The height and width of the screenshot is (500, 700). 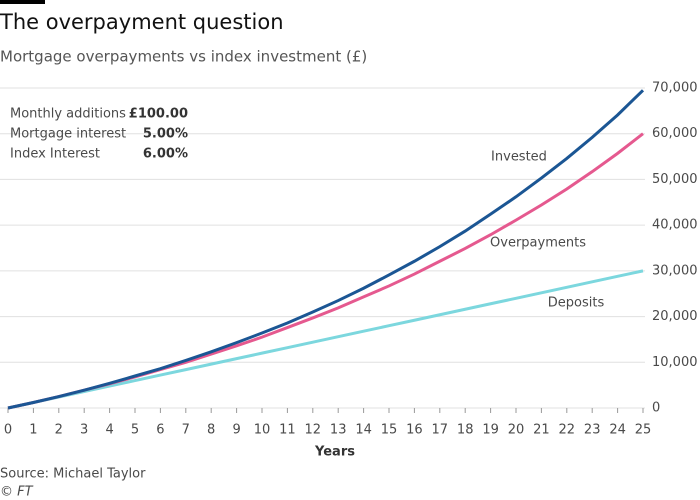 What do you see at coordinates (73, 474) in the screenshot?
I see `source: Source: Michael Taylor` at bounding box center [73, 474].